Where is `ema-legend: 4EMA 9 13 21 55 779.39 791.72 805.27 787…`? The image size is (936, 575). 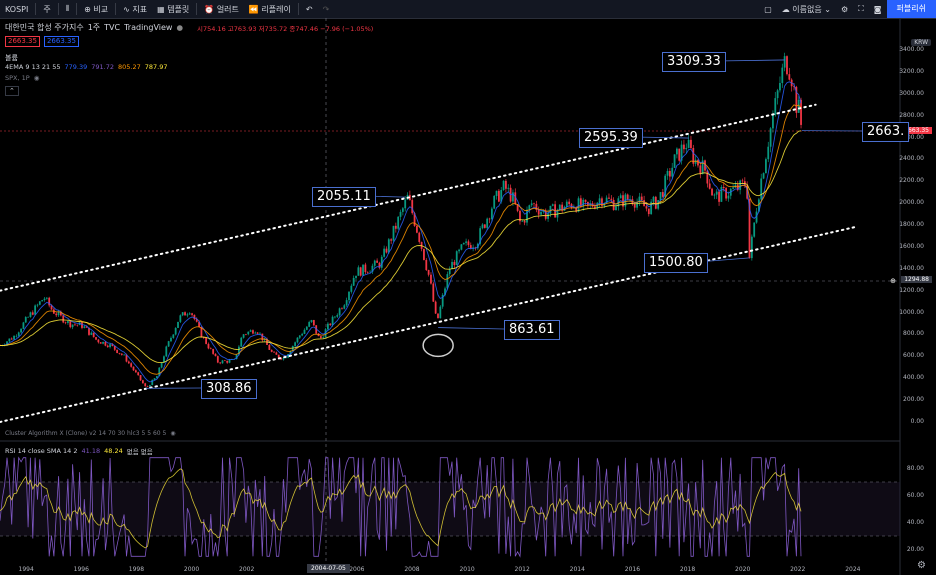
ema-legend: 4EMA 9 13 21 55 779.39 791.72 805.27 787… is located at coordinates (86, 67).